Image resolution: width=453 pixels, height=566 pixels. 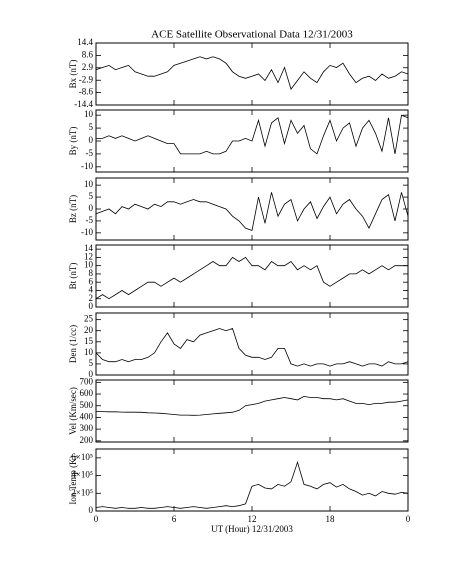 I want to click on y-tick-label: -2.9, so click(x=86, y=79).